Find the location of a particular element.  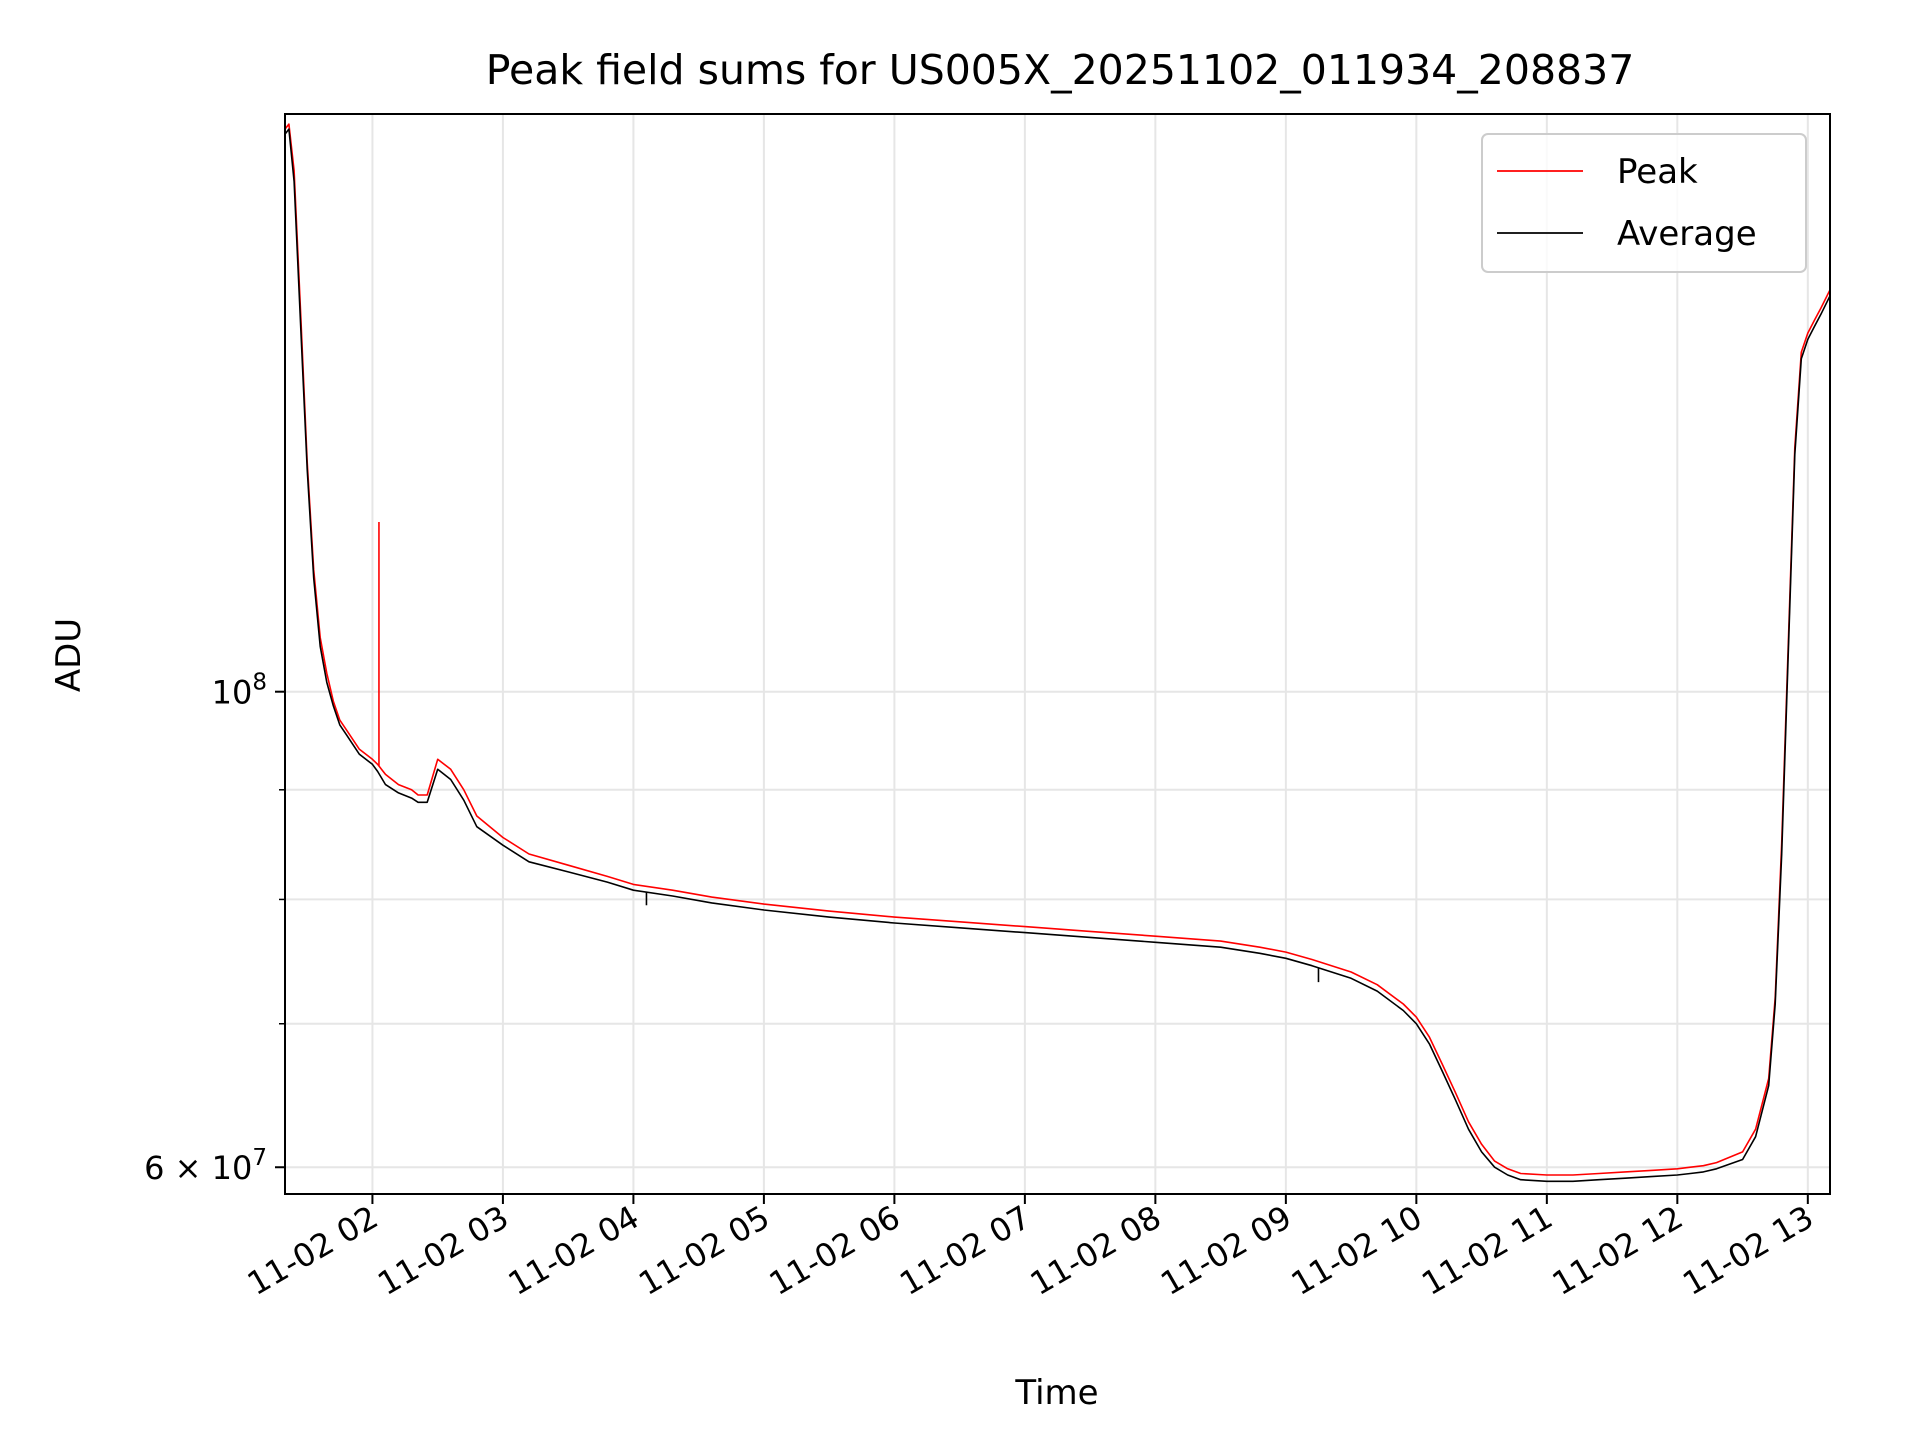

legend-label-average: Average is located at coordinates (1687, 234).